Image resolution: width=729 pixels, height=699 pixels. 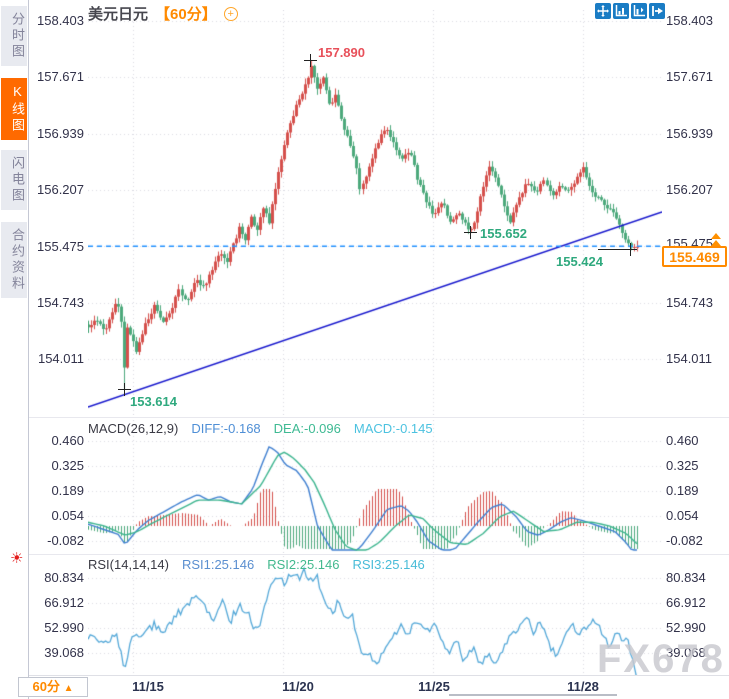 What do you see at coordinates (388, 564) in the screenshot?
I see `rsi3-value: RSI3:25.146` at bounding box center [388, 564].